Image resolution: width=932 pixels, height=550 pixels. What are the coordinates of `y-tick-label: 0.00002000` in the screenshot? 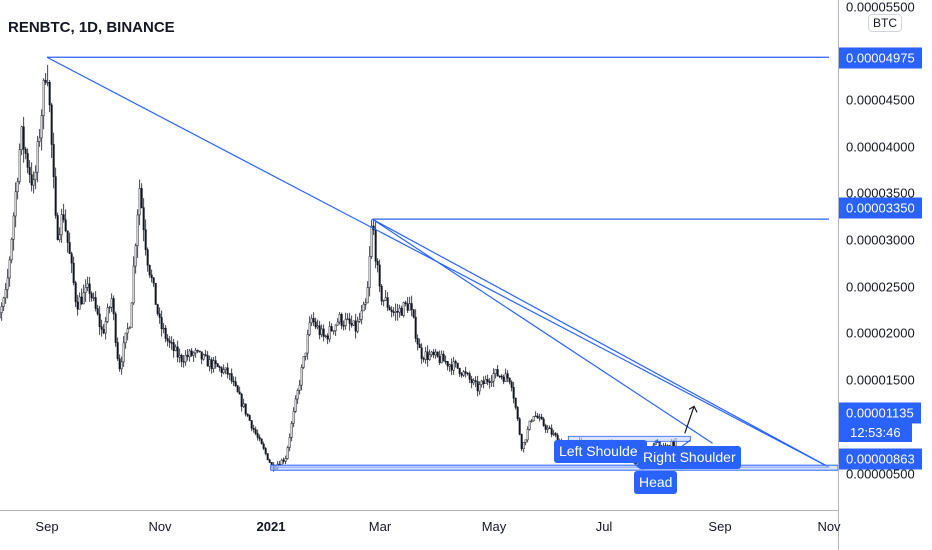 It's located at (880, 333).